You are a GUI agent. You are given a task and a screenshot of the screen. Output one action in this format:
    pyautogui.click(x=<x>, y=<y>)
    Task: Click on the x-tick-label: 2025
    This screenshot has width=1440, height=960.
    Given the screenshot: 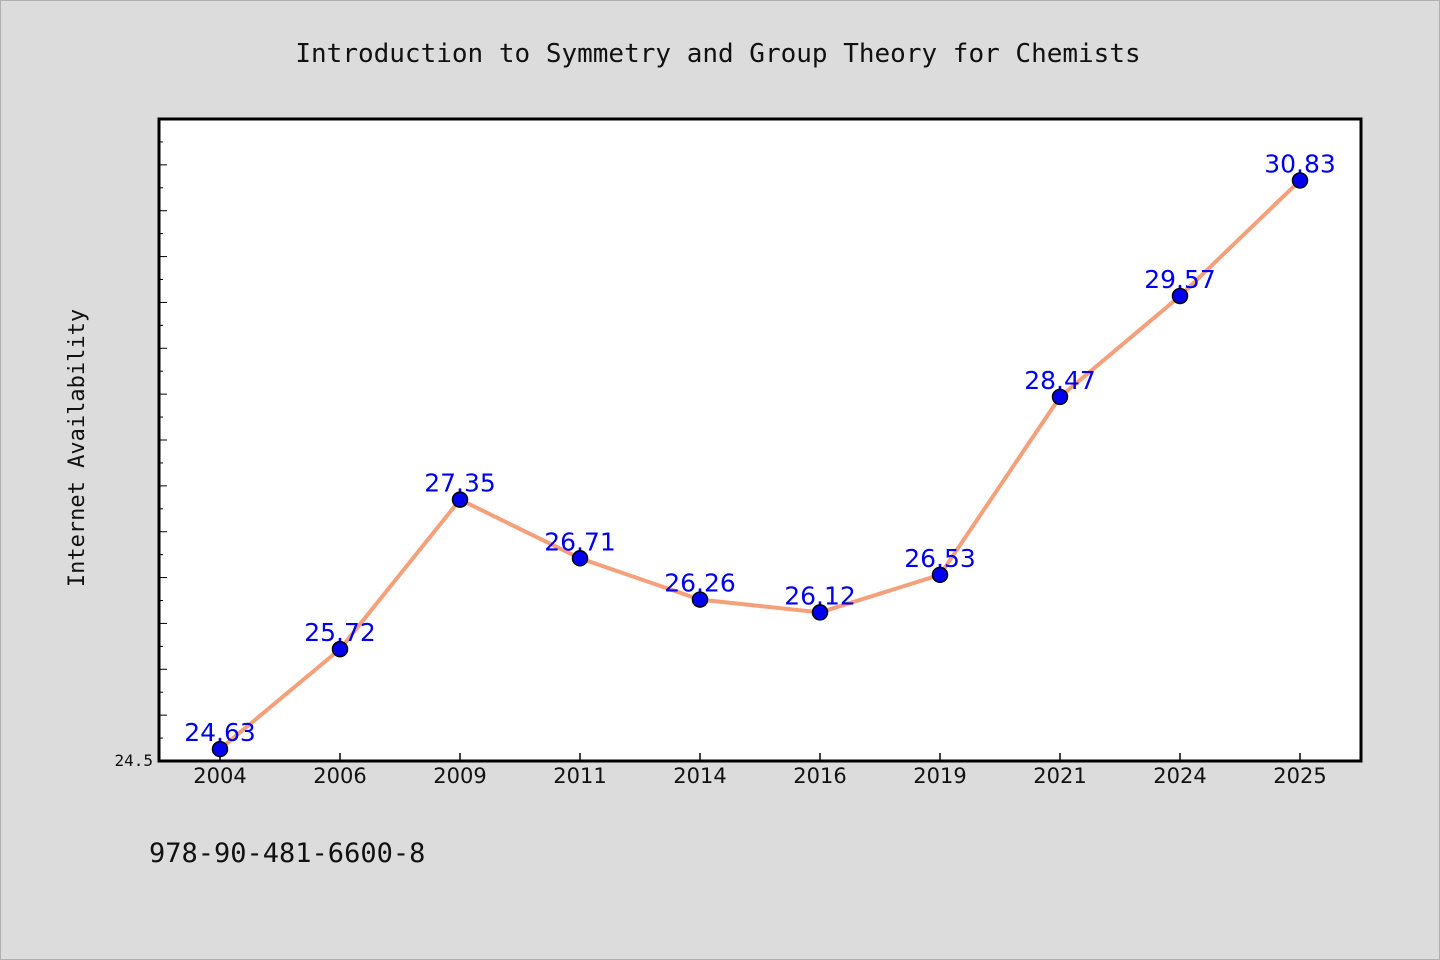 What is the action you would take?
    pyautogui.click(x=1299, y=776)
    